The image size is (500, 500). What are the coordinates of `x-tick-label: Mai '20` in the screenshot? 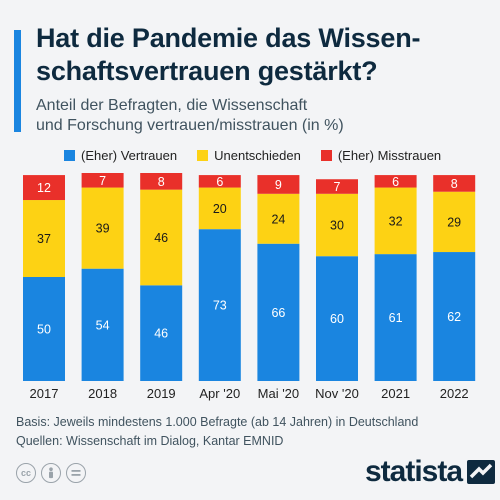 It's located at (279, 393).